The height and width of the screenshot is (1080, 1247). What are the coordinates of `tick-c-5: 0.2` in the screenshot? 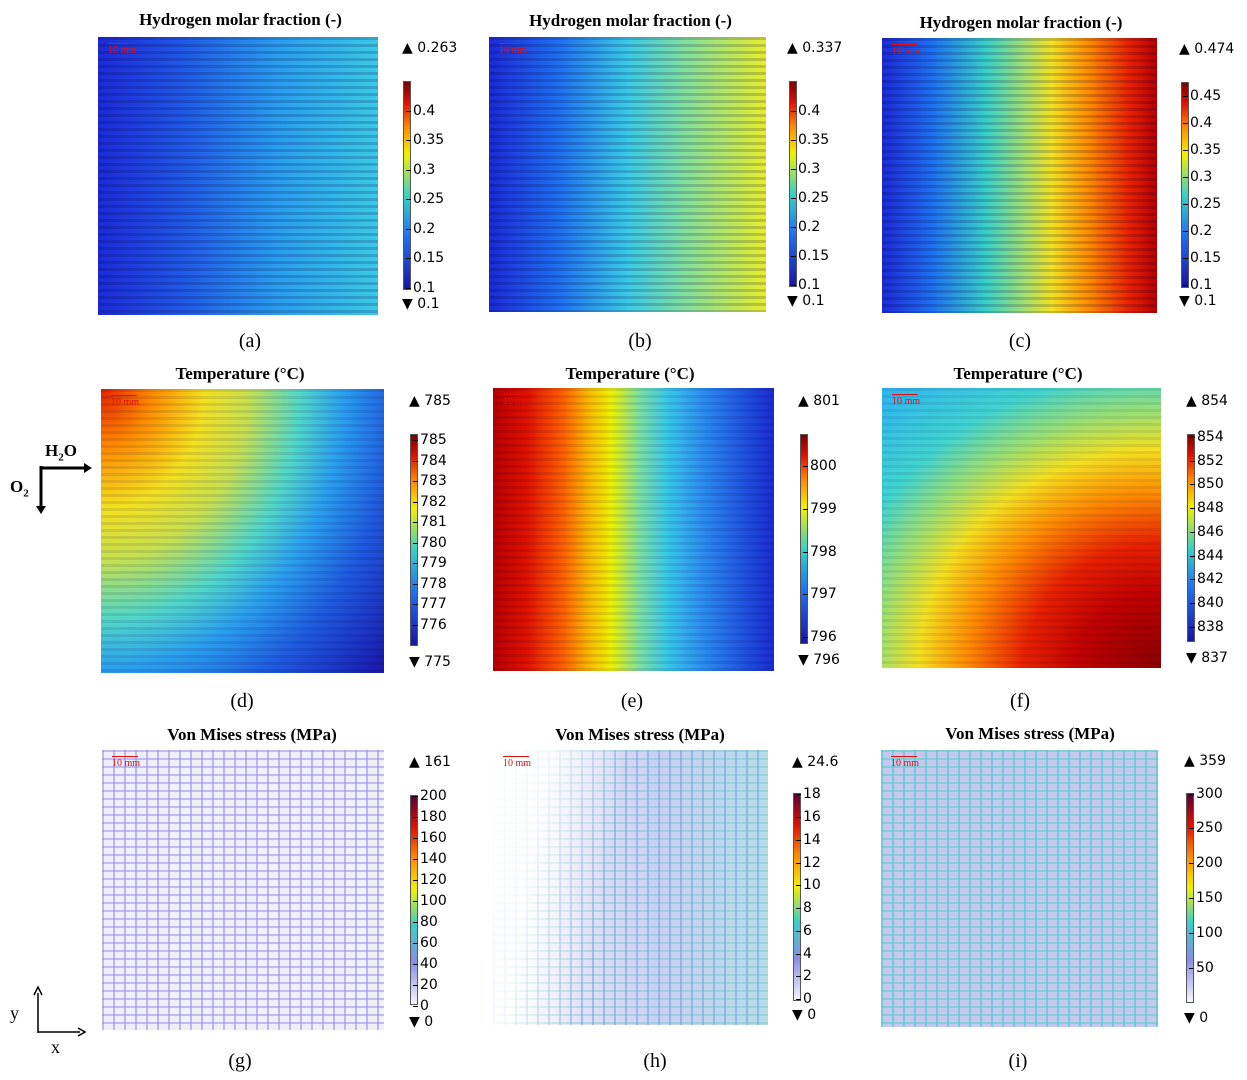 It's located at (1197, 231).